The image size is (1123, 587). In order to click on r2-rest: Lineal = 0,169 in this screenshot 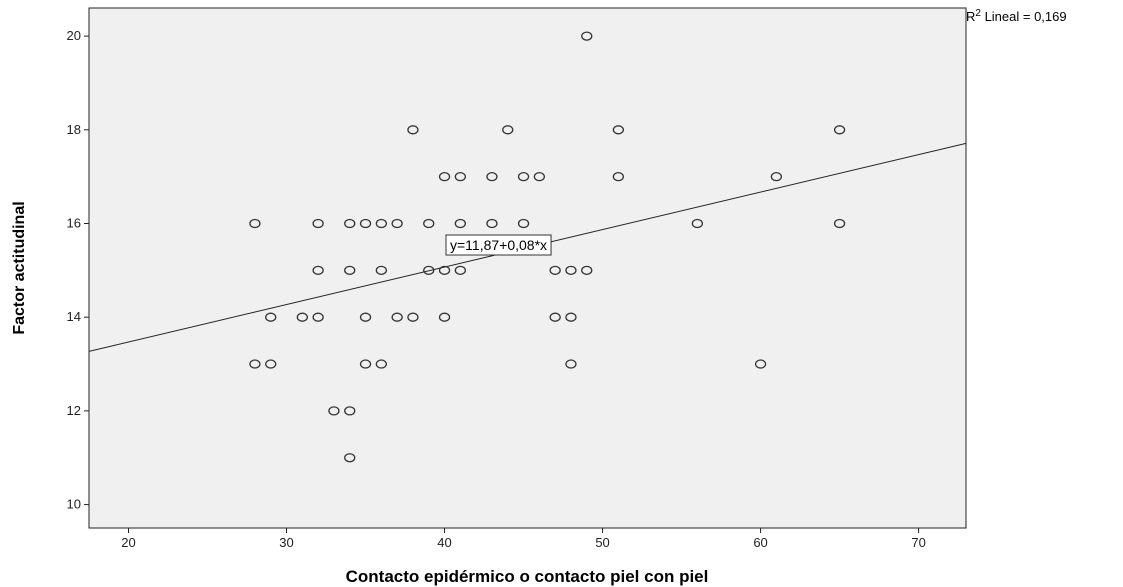, I will do `click(1024, 16)`.